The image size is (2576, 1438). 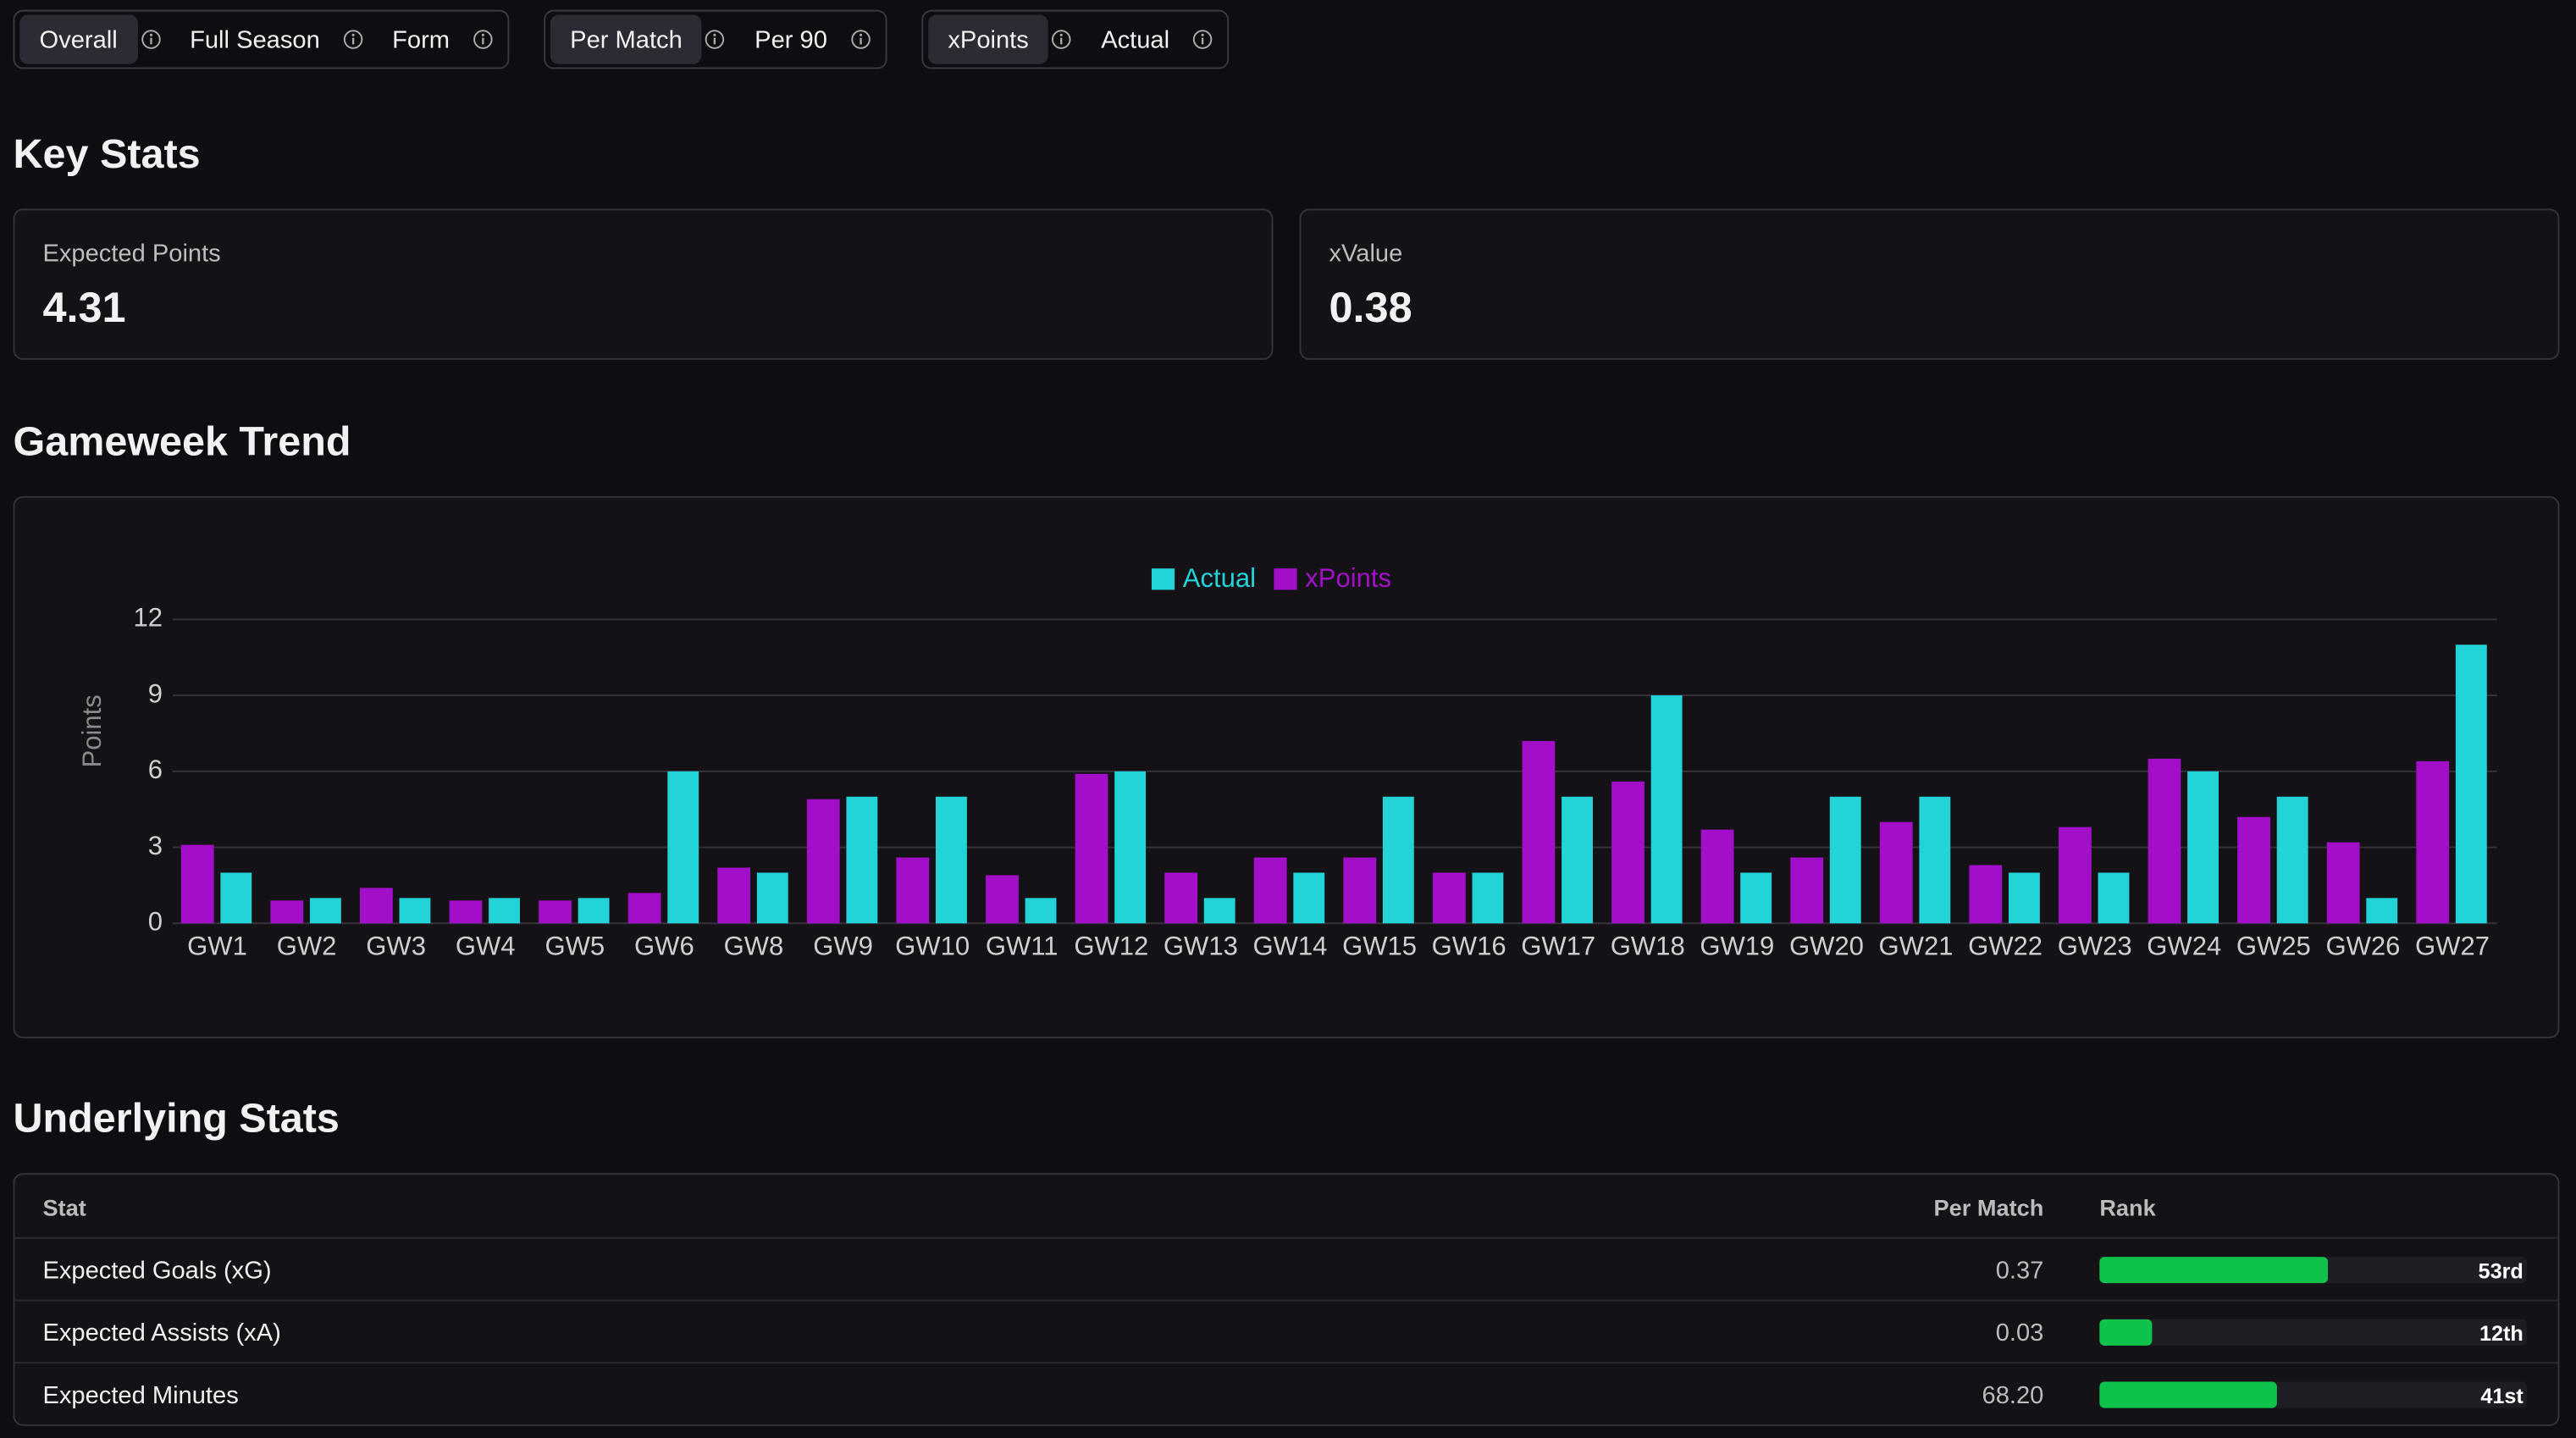 What do you see at coordinates (791, 39) in the screenshot?
I see `toggle-button: Per 90` at bounding box center [791, 39].